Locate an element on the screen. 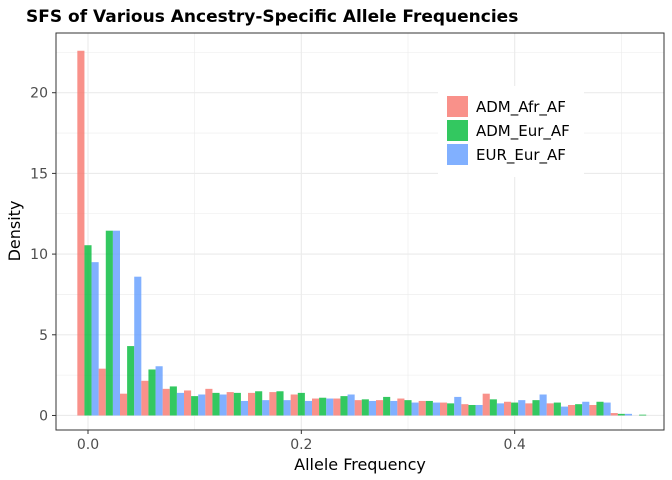 The width and height of the screenshot is (672, 480). y-tick-label: 10 is located at coordinates (39, 255).